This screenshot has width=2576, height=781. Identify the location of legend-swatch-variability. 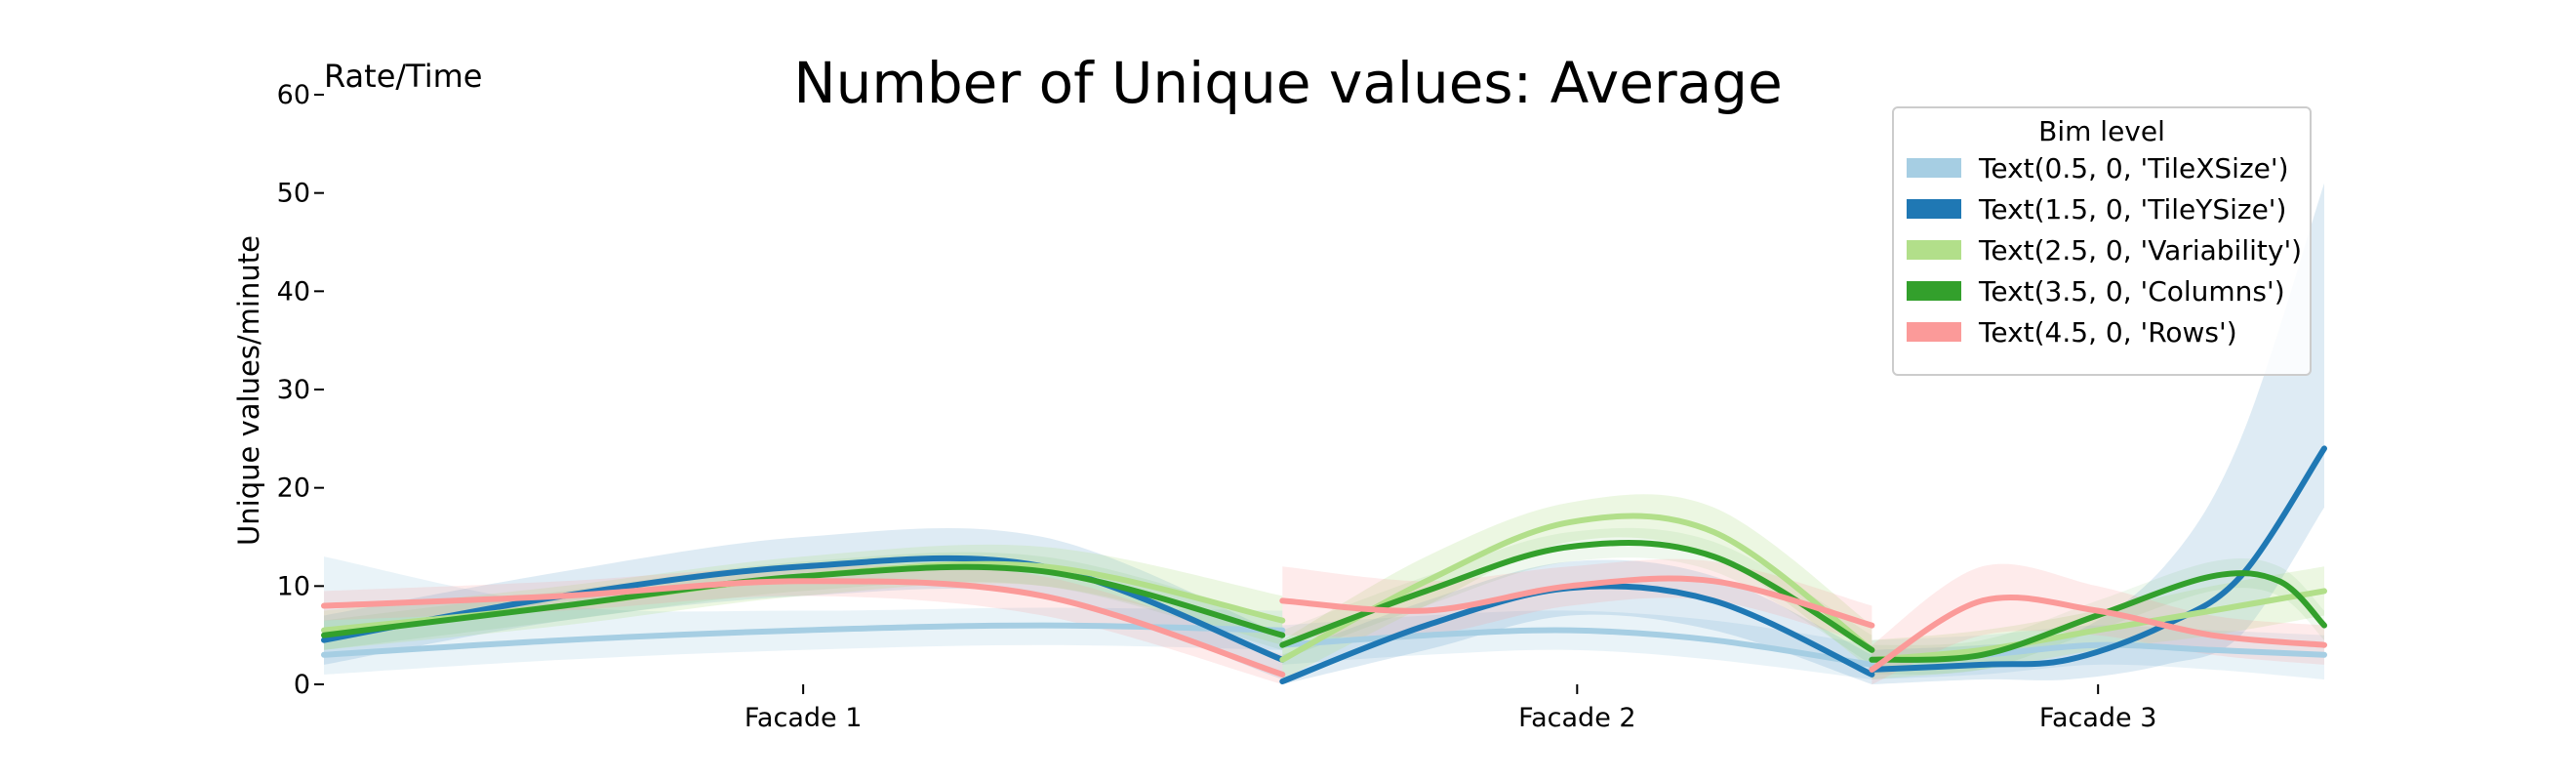
(1934, 250).